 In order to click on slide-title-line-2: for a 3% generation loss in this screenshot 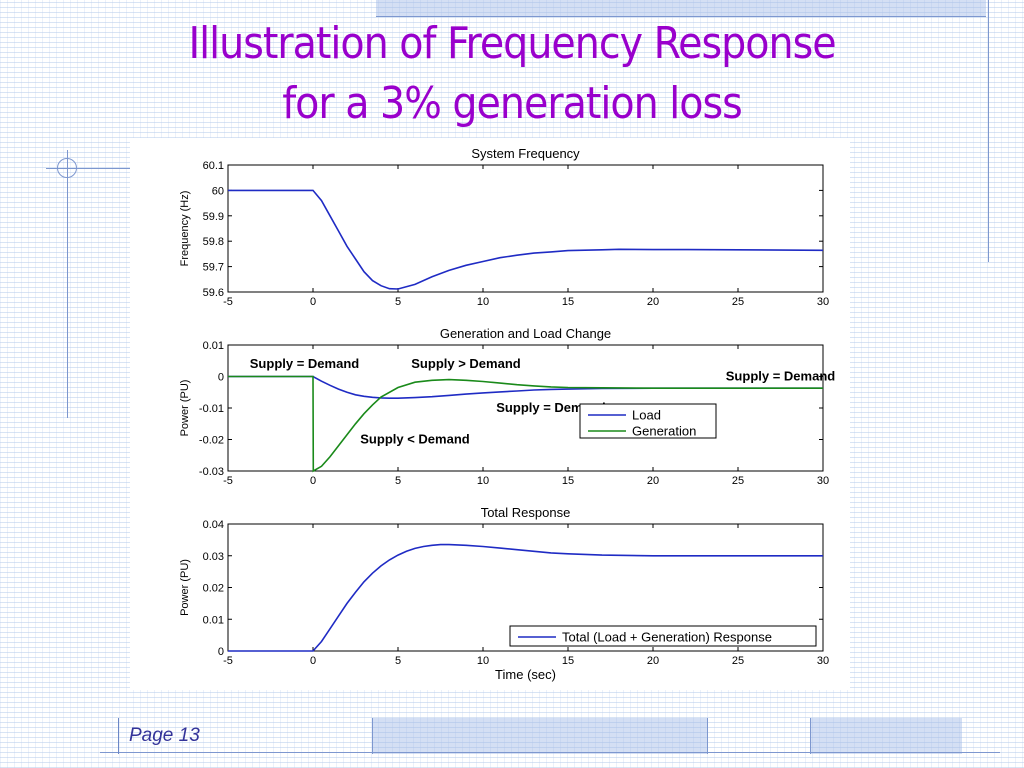, I will do `click(512, 103)`.